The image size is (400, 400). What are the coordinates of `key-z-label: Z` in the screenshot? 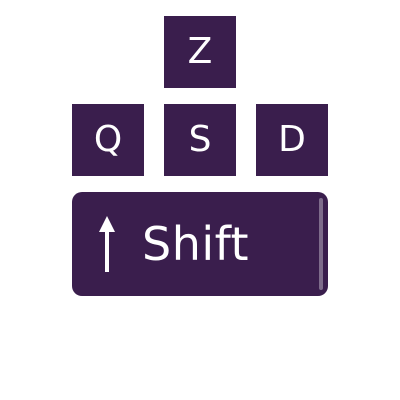 It's located at (200, 51).